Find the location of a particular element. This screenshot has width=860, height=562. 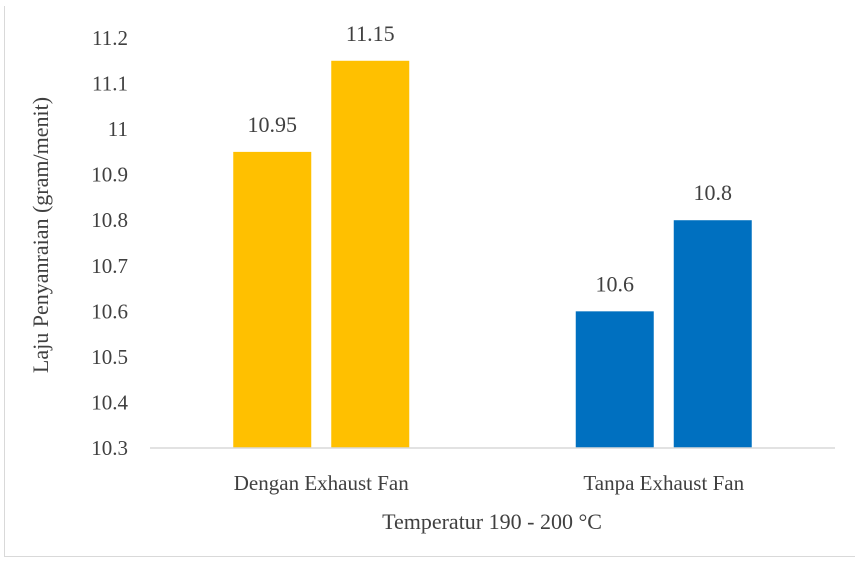

y-tick-label: 11 is located at coordinates (118, 129).